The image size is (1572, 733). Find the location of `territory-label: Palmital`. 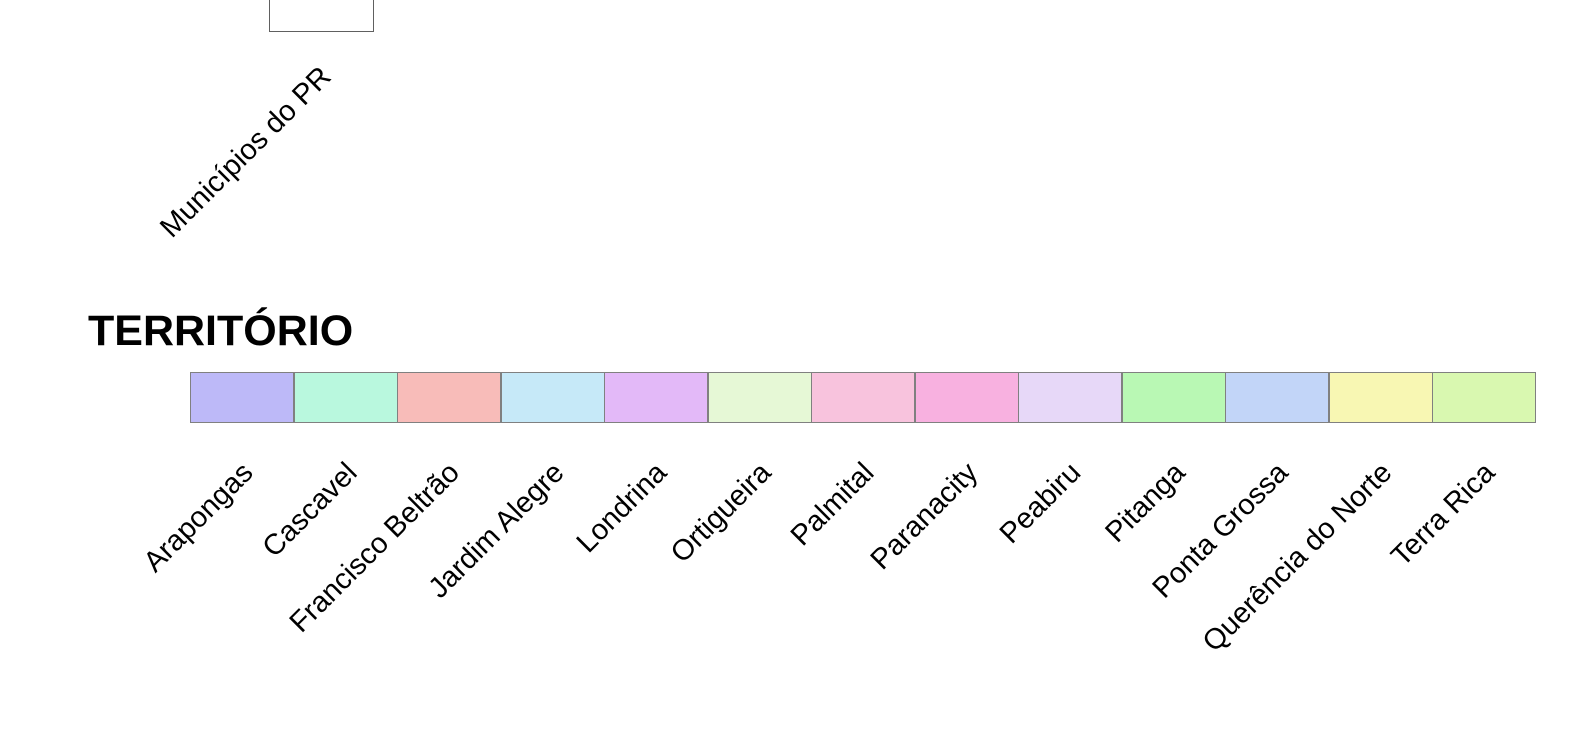

territory-label: Palmital is located at coordinates (833, 504).